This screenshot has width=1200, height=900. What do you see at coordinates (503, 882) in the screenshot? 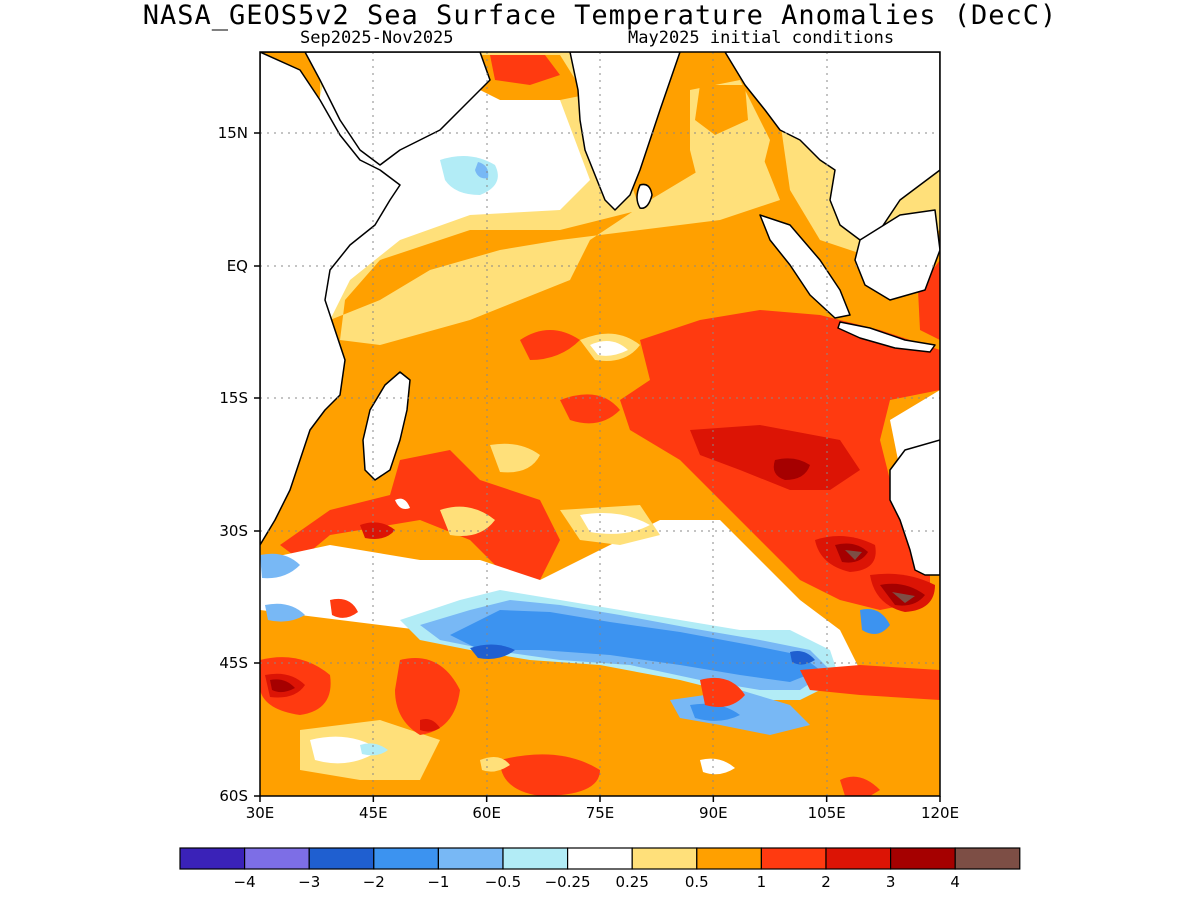
I see `colorbar-label: −0.5` at bounding box center [503, 882].